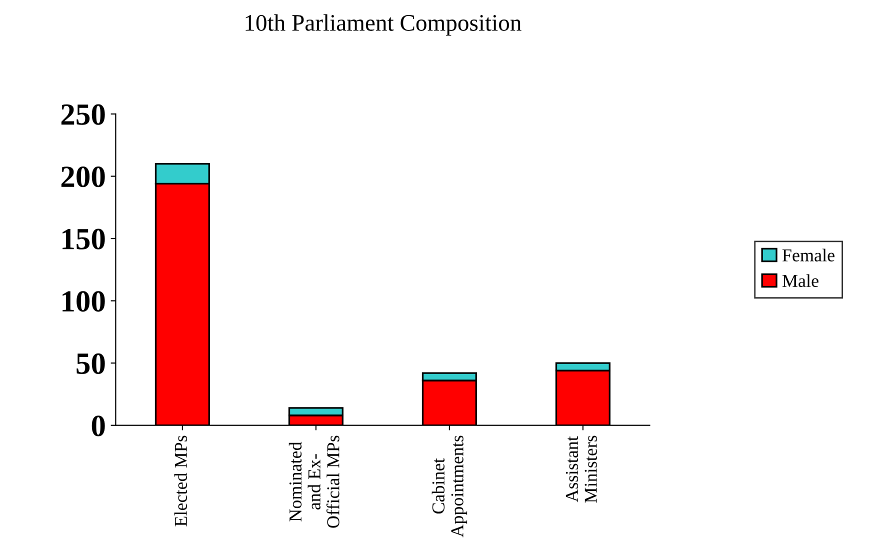 This screenshot has height=556, width=890. What do you see at coordinates (808, 255) in the screenshot?
I see `legend-label: Female` at bounding box center [808, 255].